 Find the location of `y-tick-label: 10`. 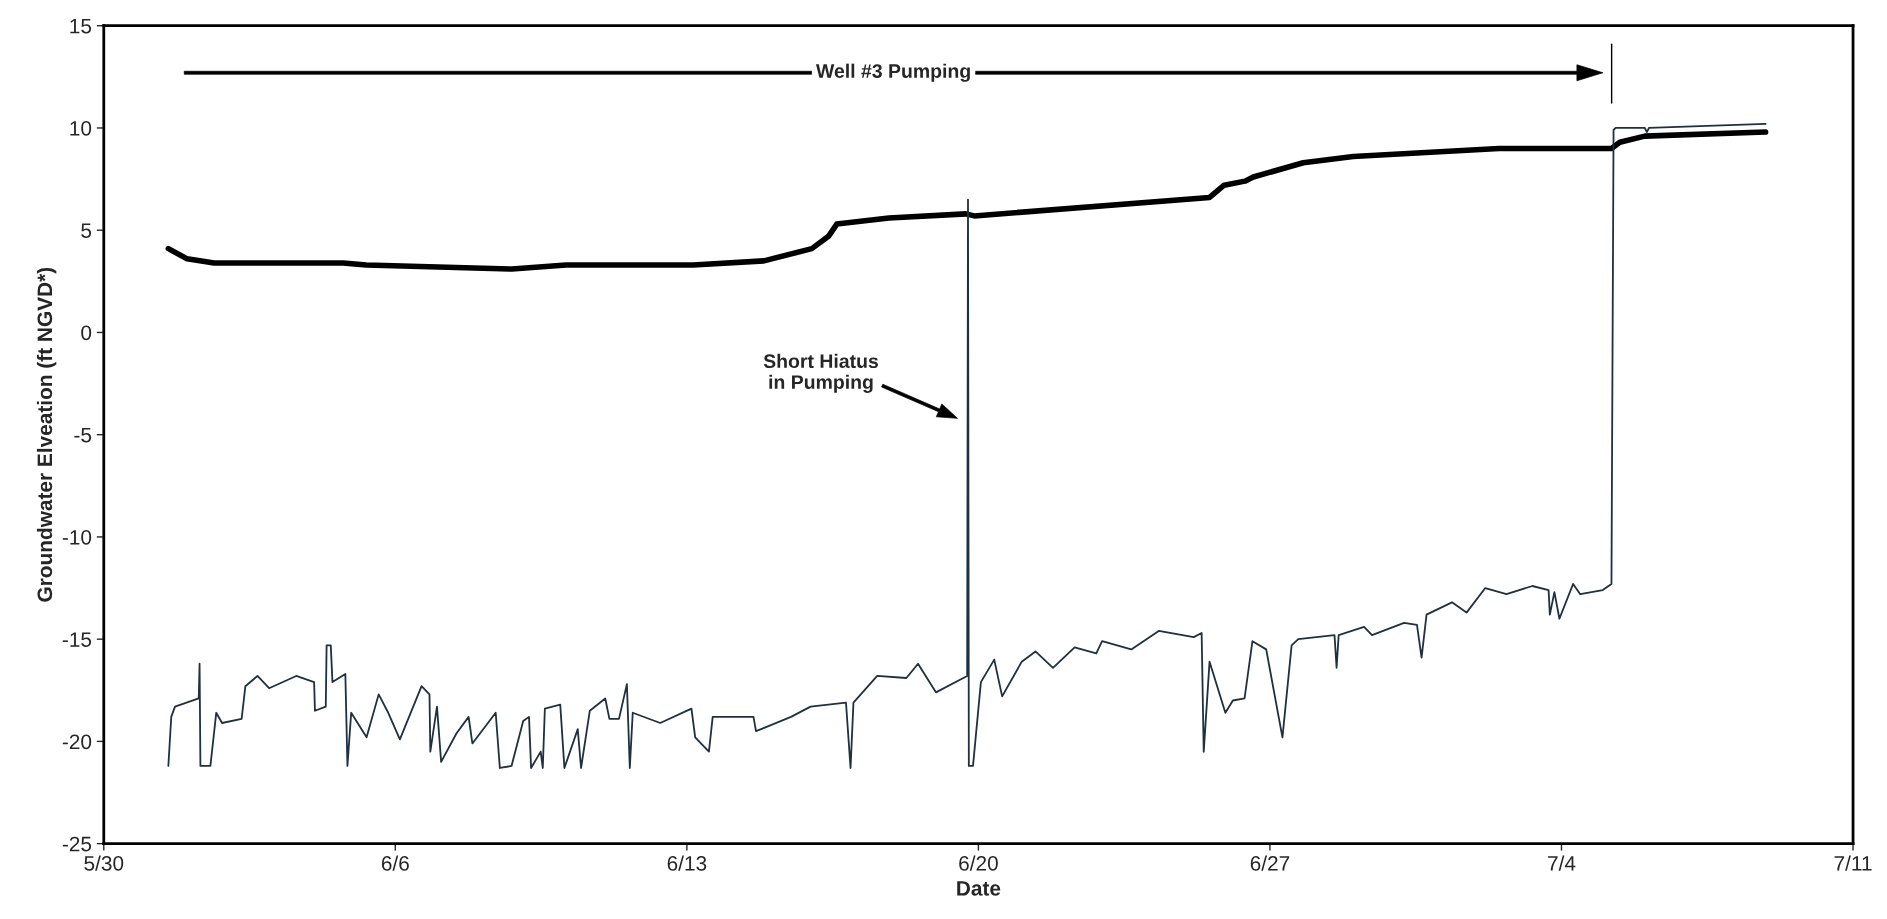

y-tick-label: 10 is located at coordinates (81, 128).